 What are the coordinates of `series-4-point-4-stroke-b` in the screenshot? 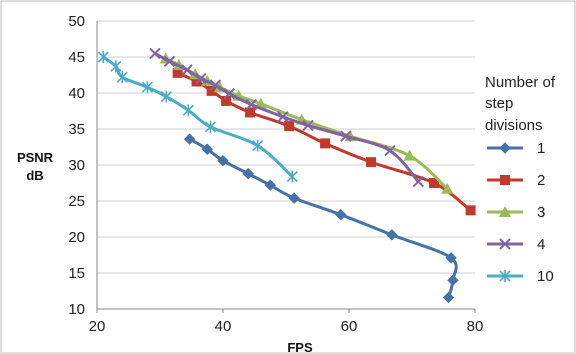 It's located at (215, 85).